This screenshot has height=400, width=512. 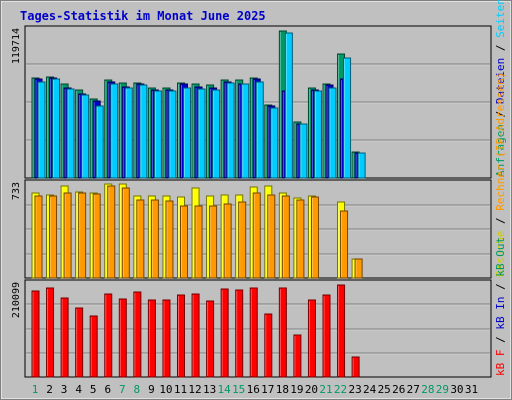 I want to click on y-max-label: 210099, so click(x=16, y=300).